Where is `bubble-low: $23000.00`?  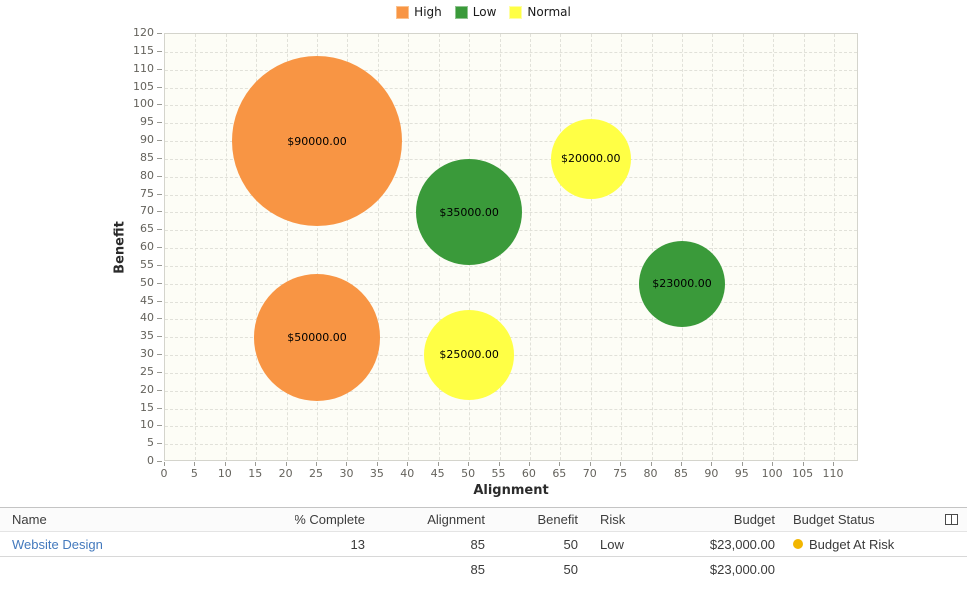 bubble-low: $23000.00 is located at coordinates (681, 283).